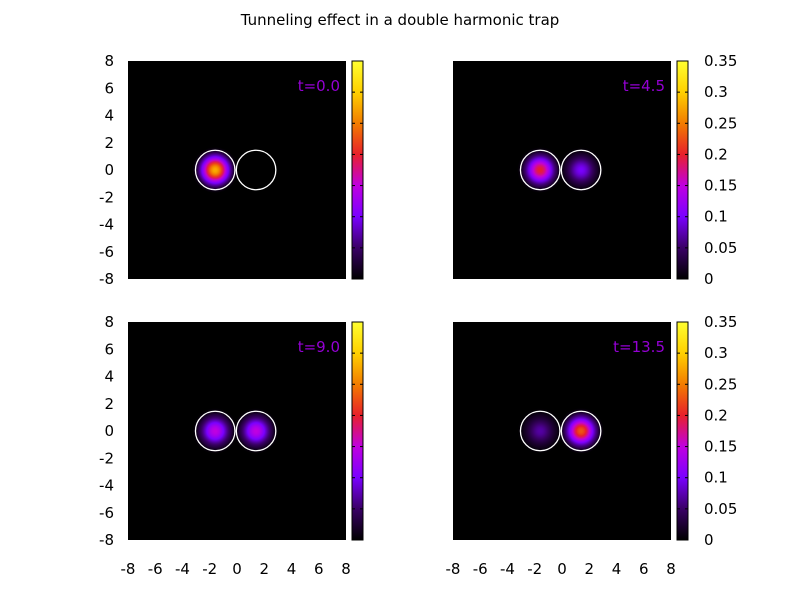  I want to click on time-label: t=0.0, so click(319, 86).